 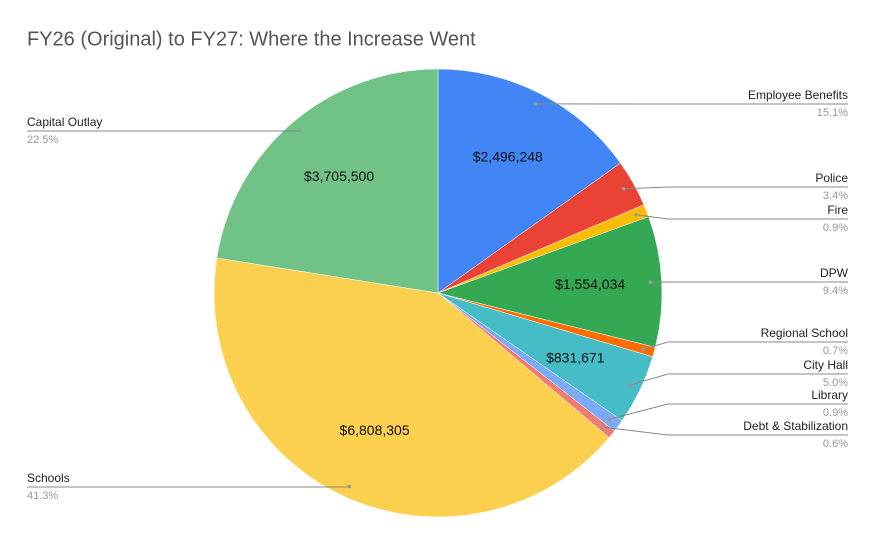 I want to click on slice-name: City Hall, so click(x=825, y=365).